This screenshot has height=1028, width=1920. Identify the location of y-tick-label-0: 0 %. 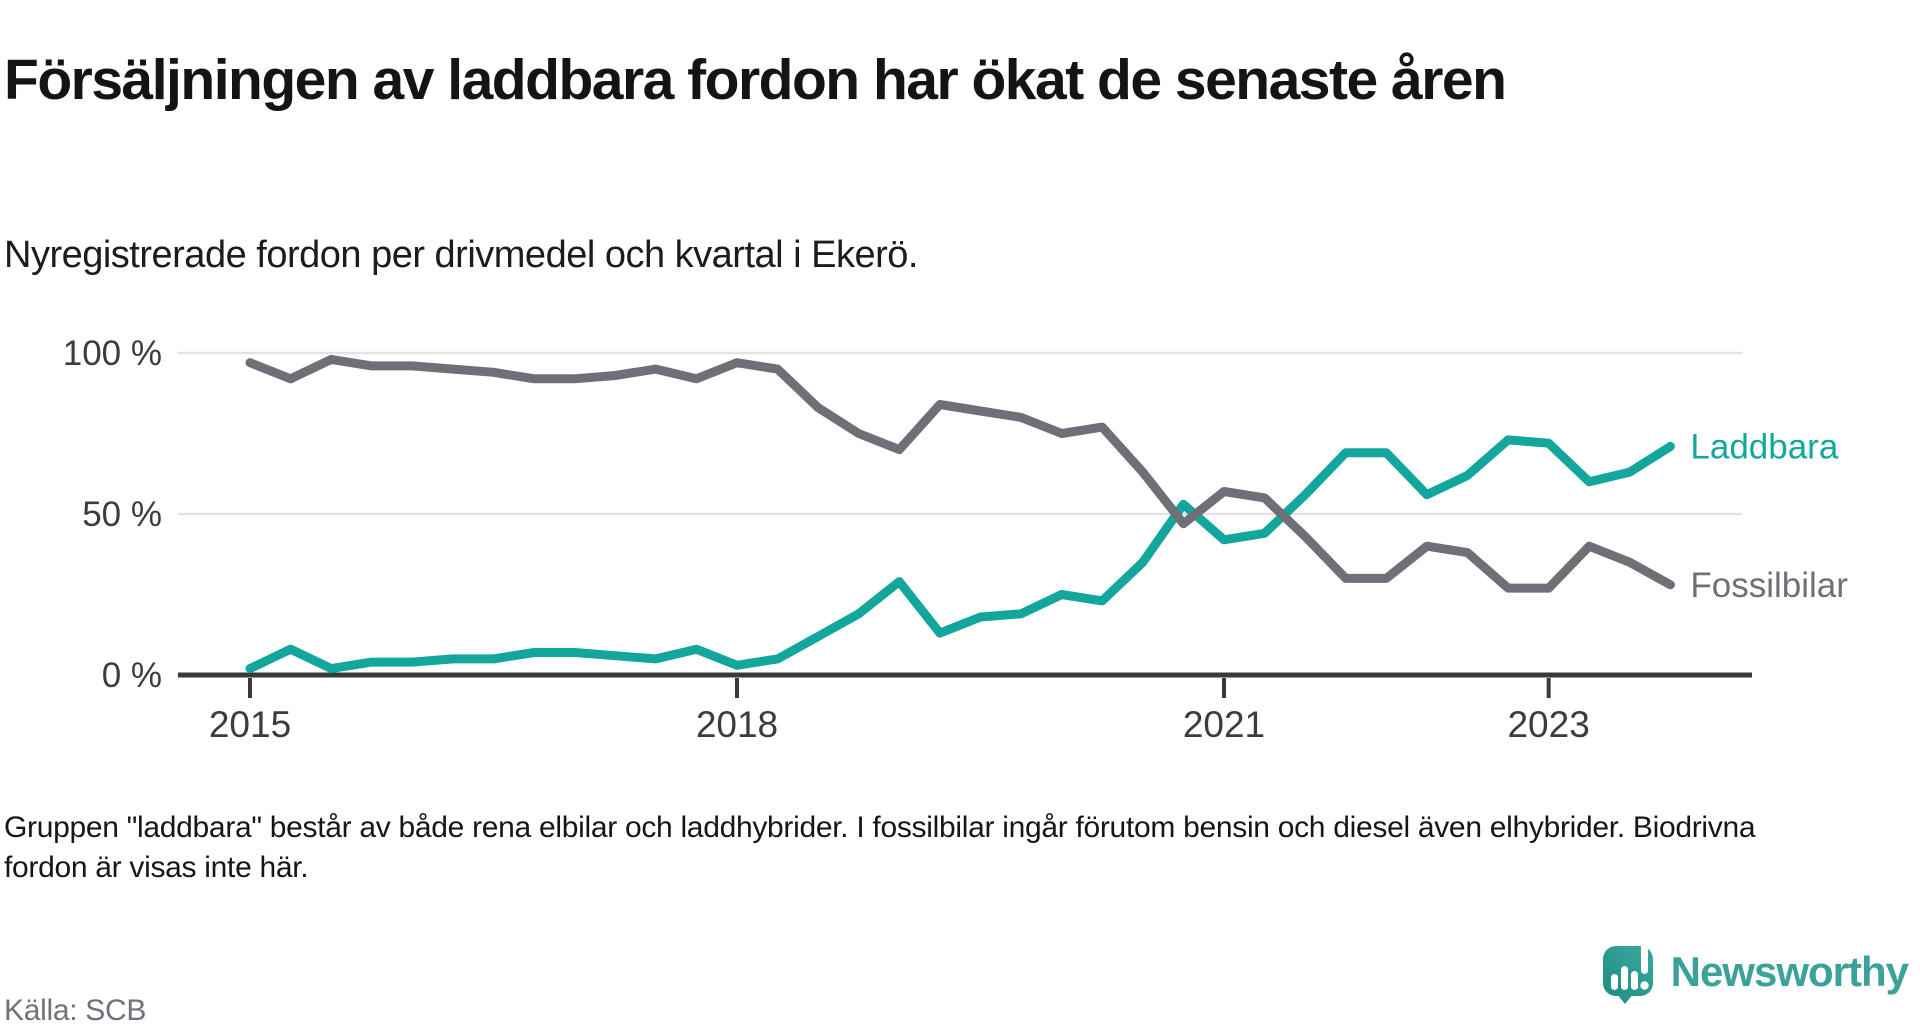
(132, 675).